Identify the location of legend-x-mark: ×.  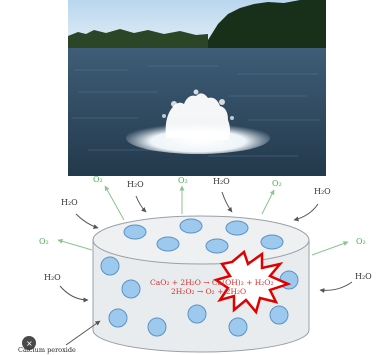
(29, 343).